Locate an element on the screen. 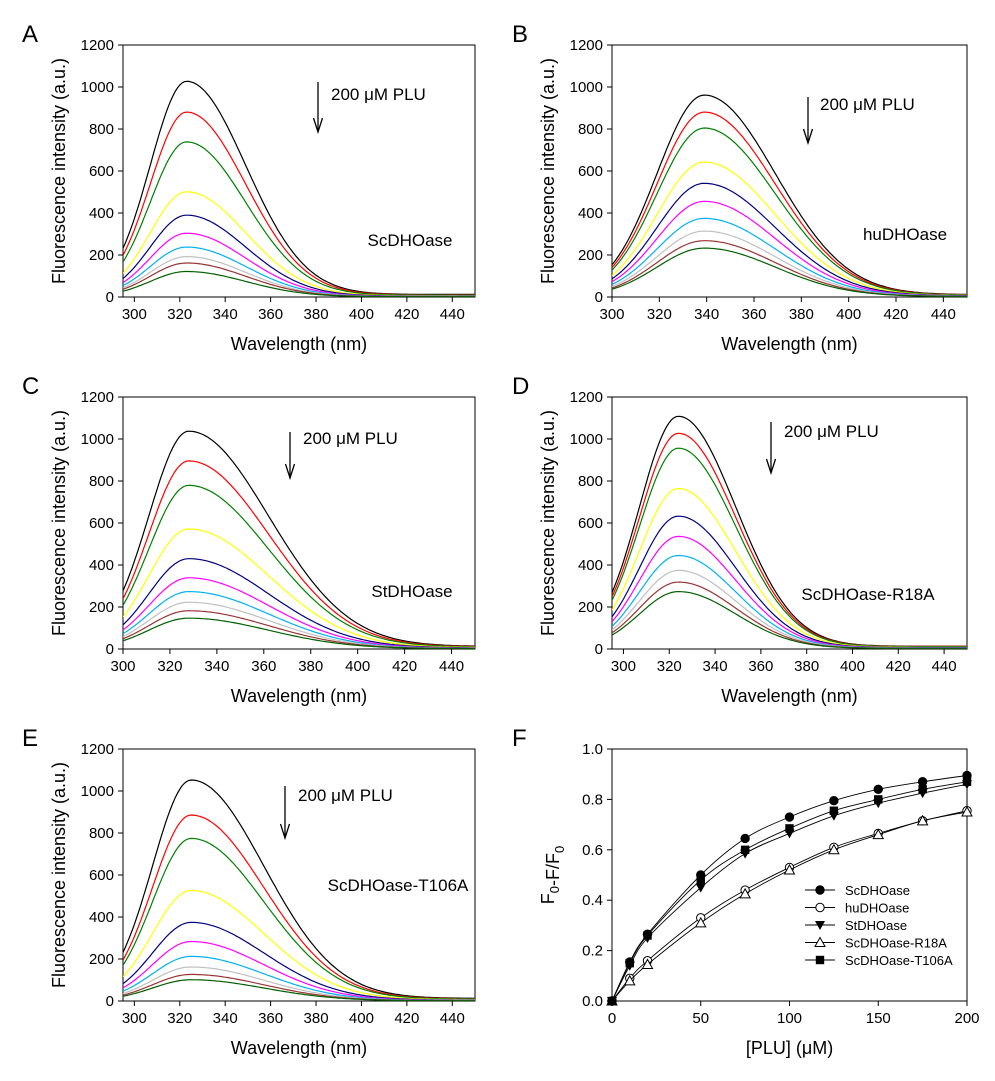 The image size is (995, 1081). series-scdhoase-r18a is located at coordinates (789, 905).